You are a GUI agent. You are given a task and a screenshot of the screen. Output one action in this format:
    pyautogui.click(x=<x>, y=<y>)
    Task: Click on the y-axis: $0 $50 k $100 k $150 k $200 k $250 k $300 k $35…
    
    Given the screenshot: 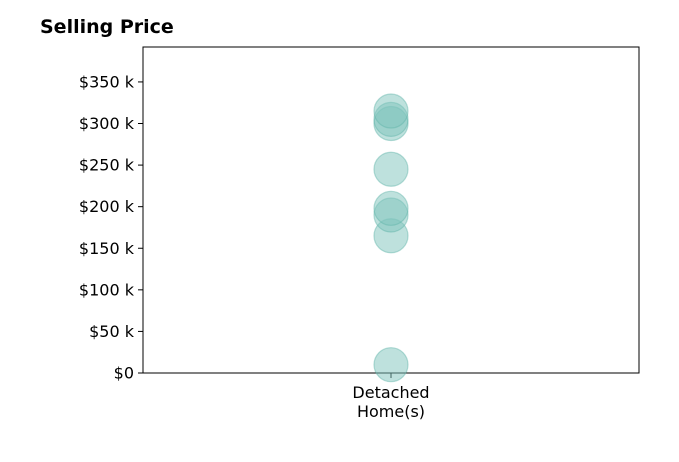 What is the action you would take?
    pyautogui.click(x=111, y=227)
    